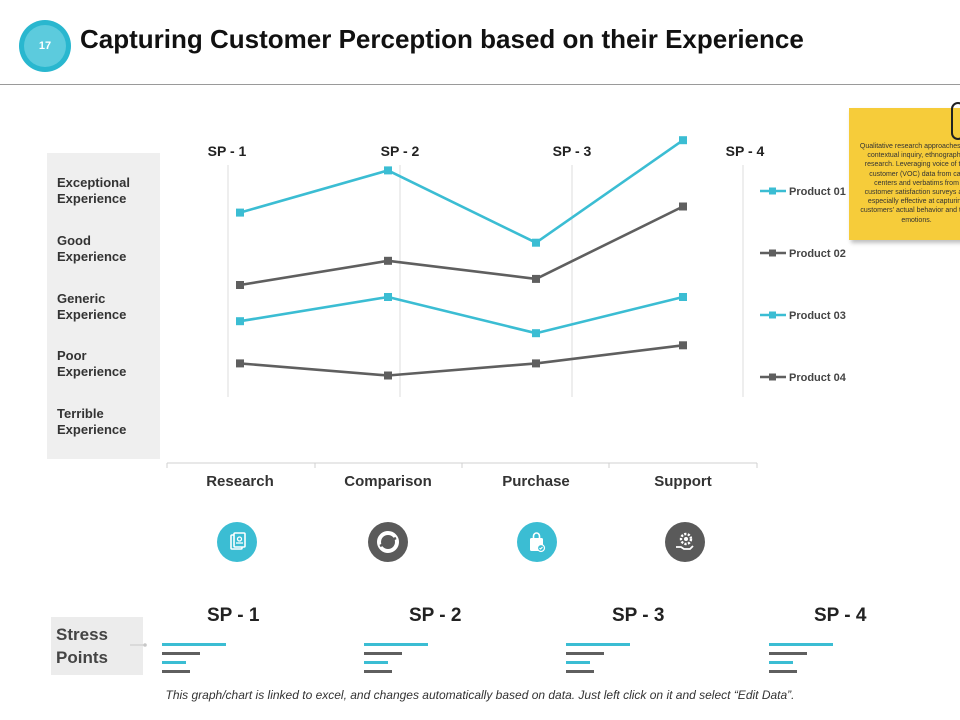 The height and width of the screenshot is (720, 960). Describe the element at coordinates (818, 378) in the screenshot. I see `legend-label-4: Product 04` at that location.